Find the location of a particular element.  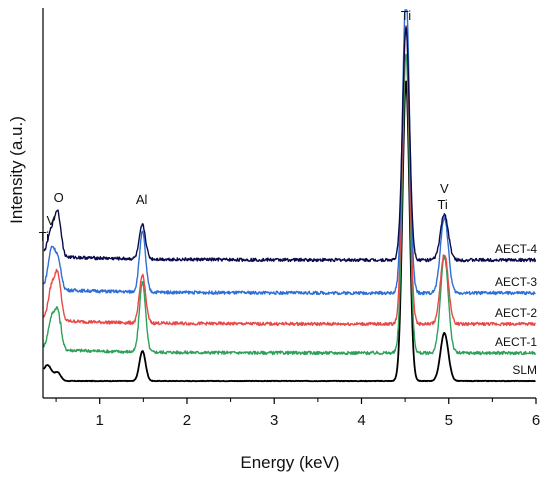

x-tick-label: 6 is located at coordinates (536, 420).